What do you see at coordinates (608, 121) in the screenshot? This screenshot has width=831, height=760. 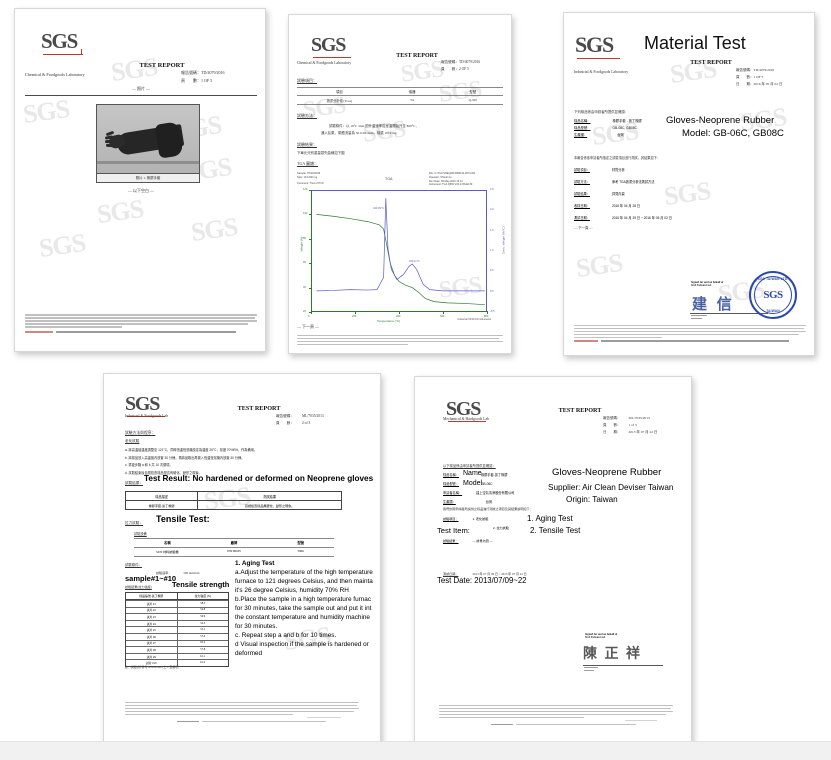 I see `field-row: 樣品名稱： 橡膠手套 - 氯丁橡膠` at bounding box center [608, 121].